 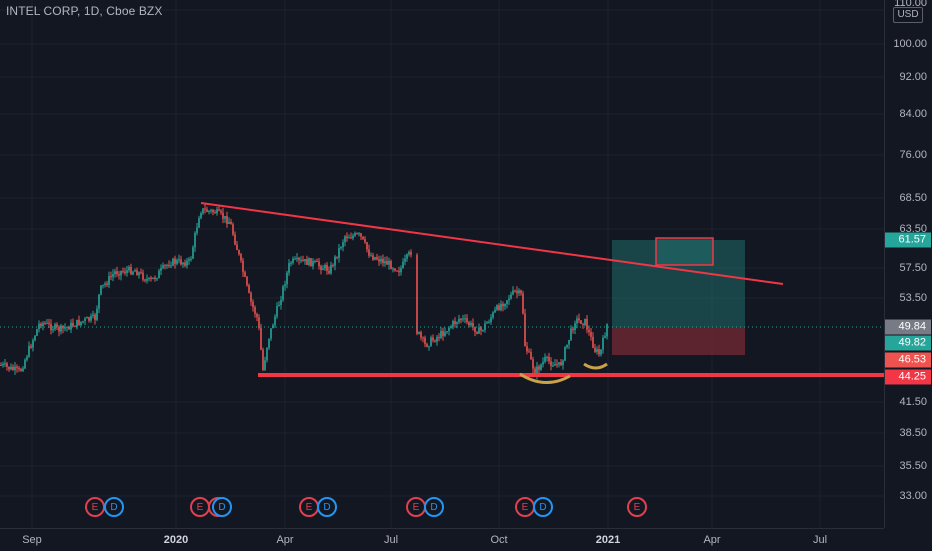 I want to click on currency-button: USD, so click(x=908, y=15).